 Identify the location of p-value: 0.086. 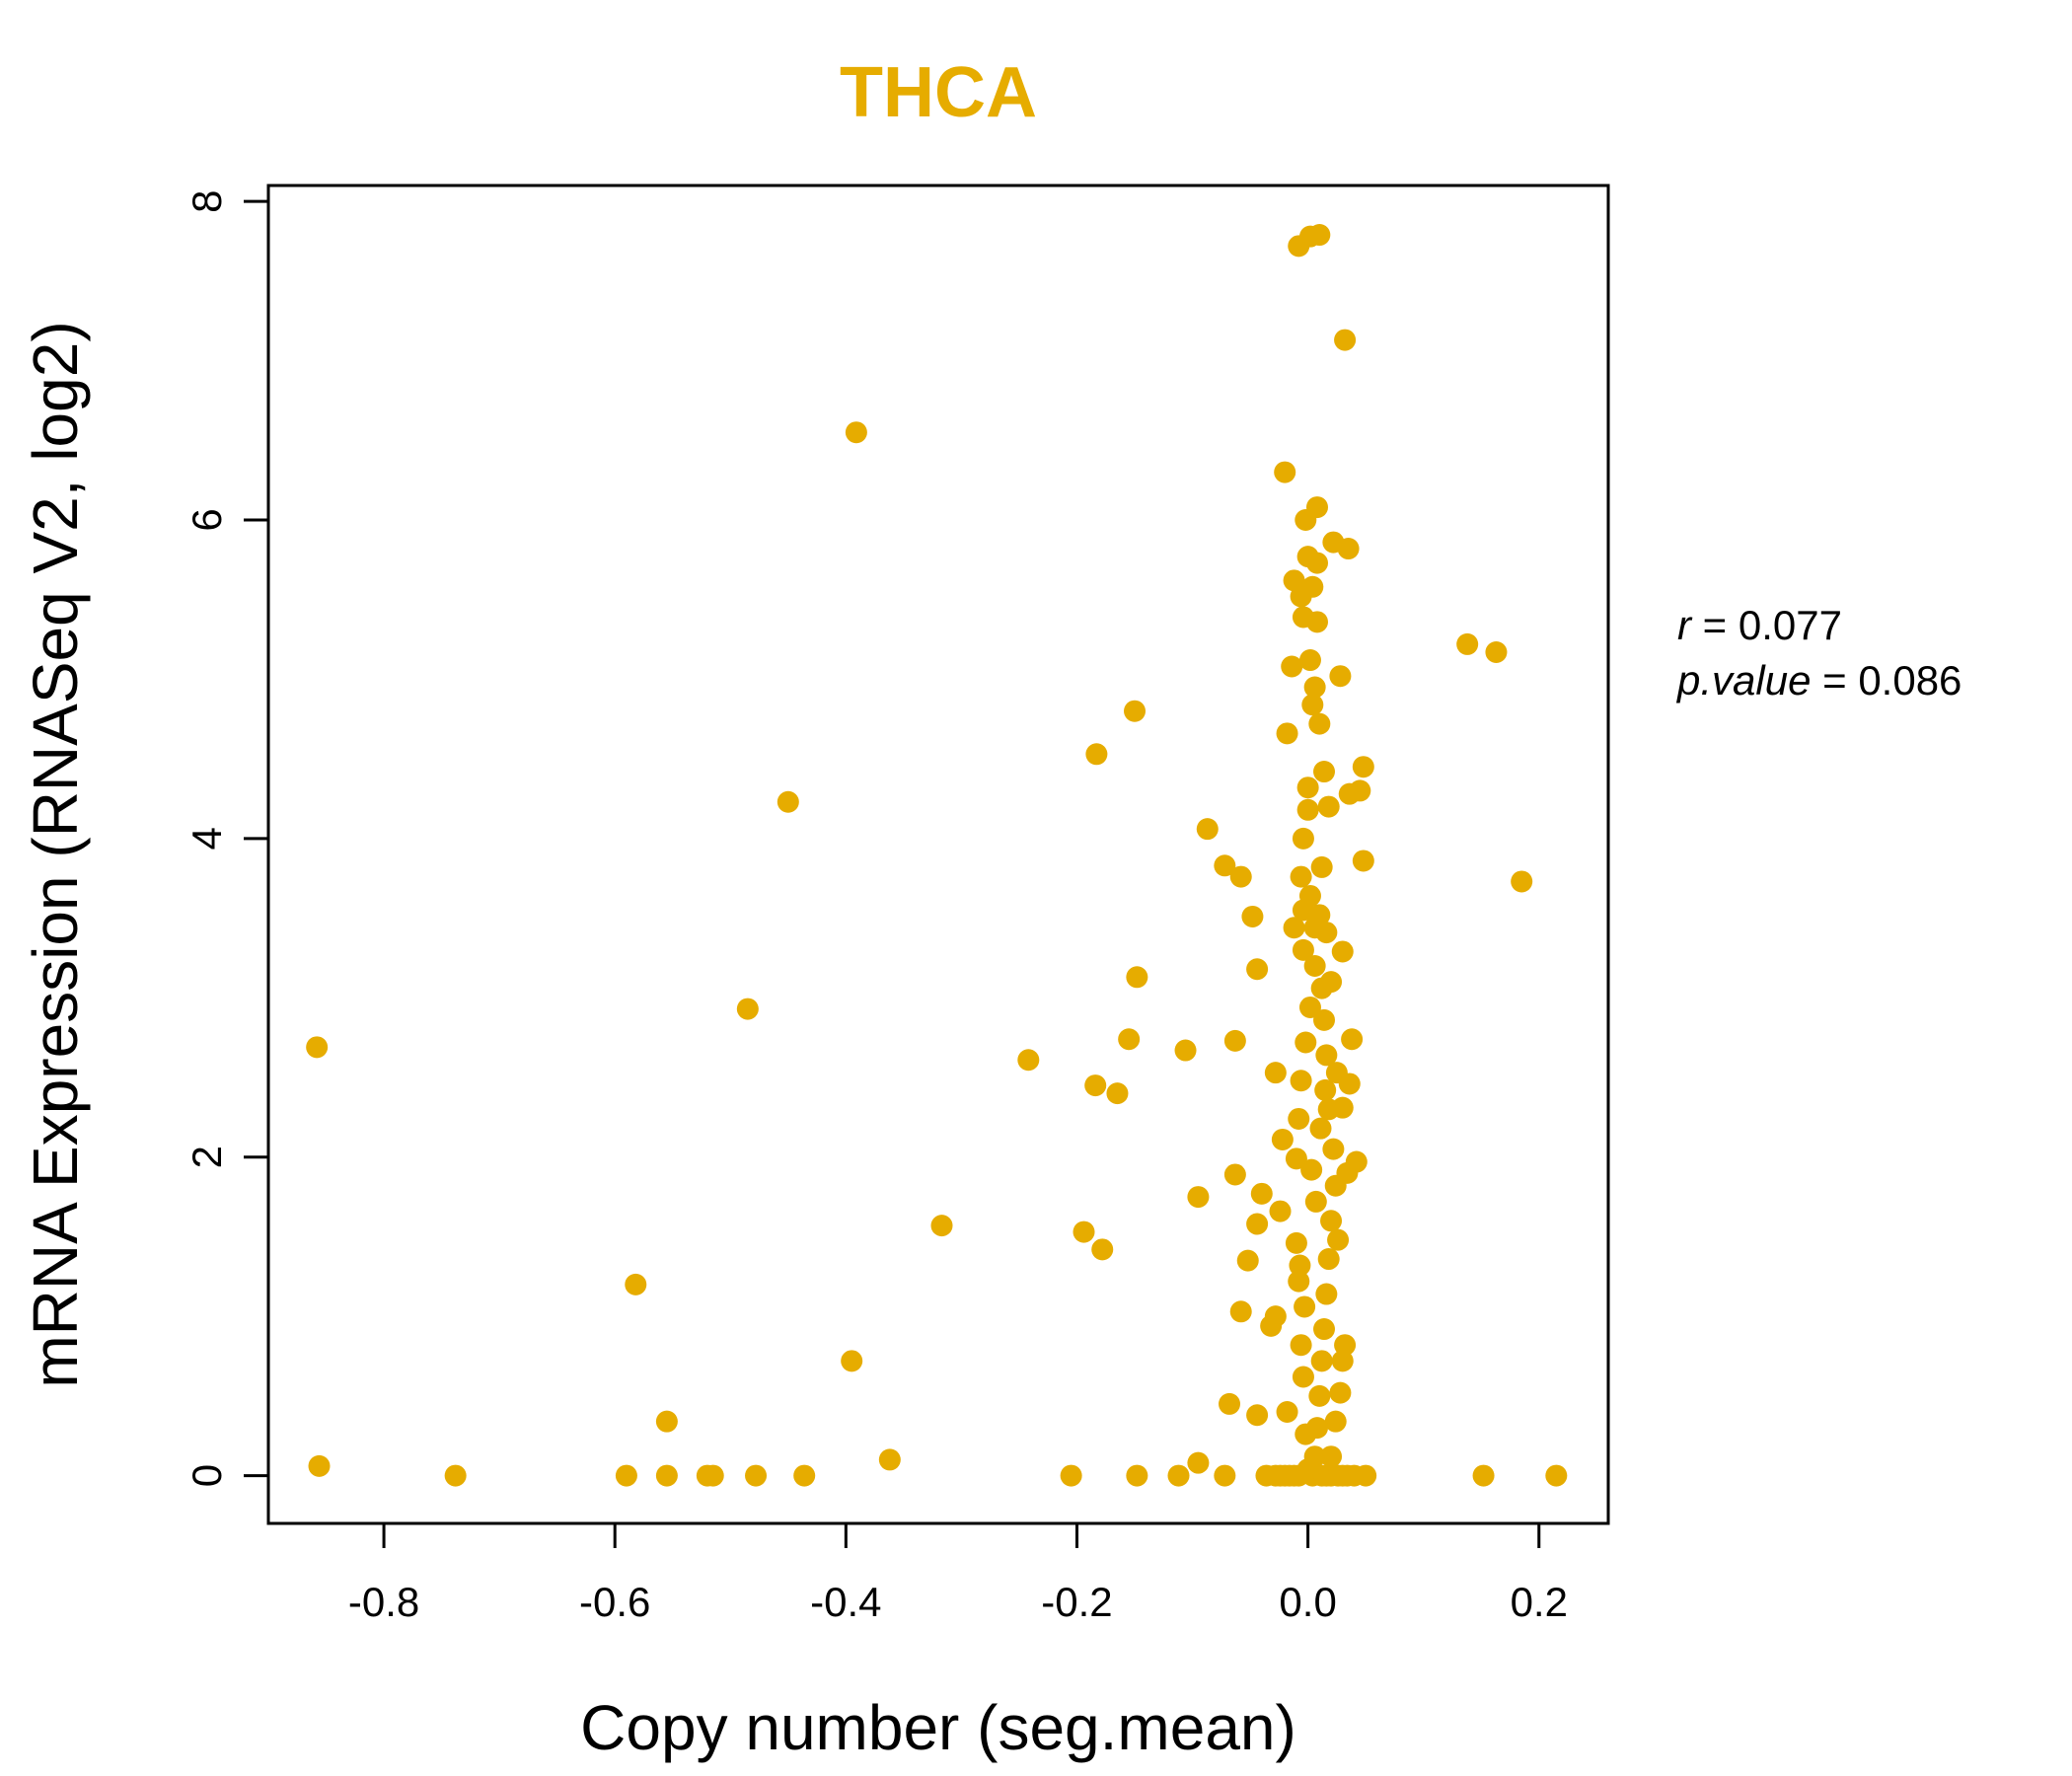
(1910, 680).